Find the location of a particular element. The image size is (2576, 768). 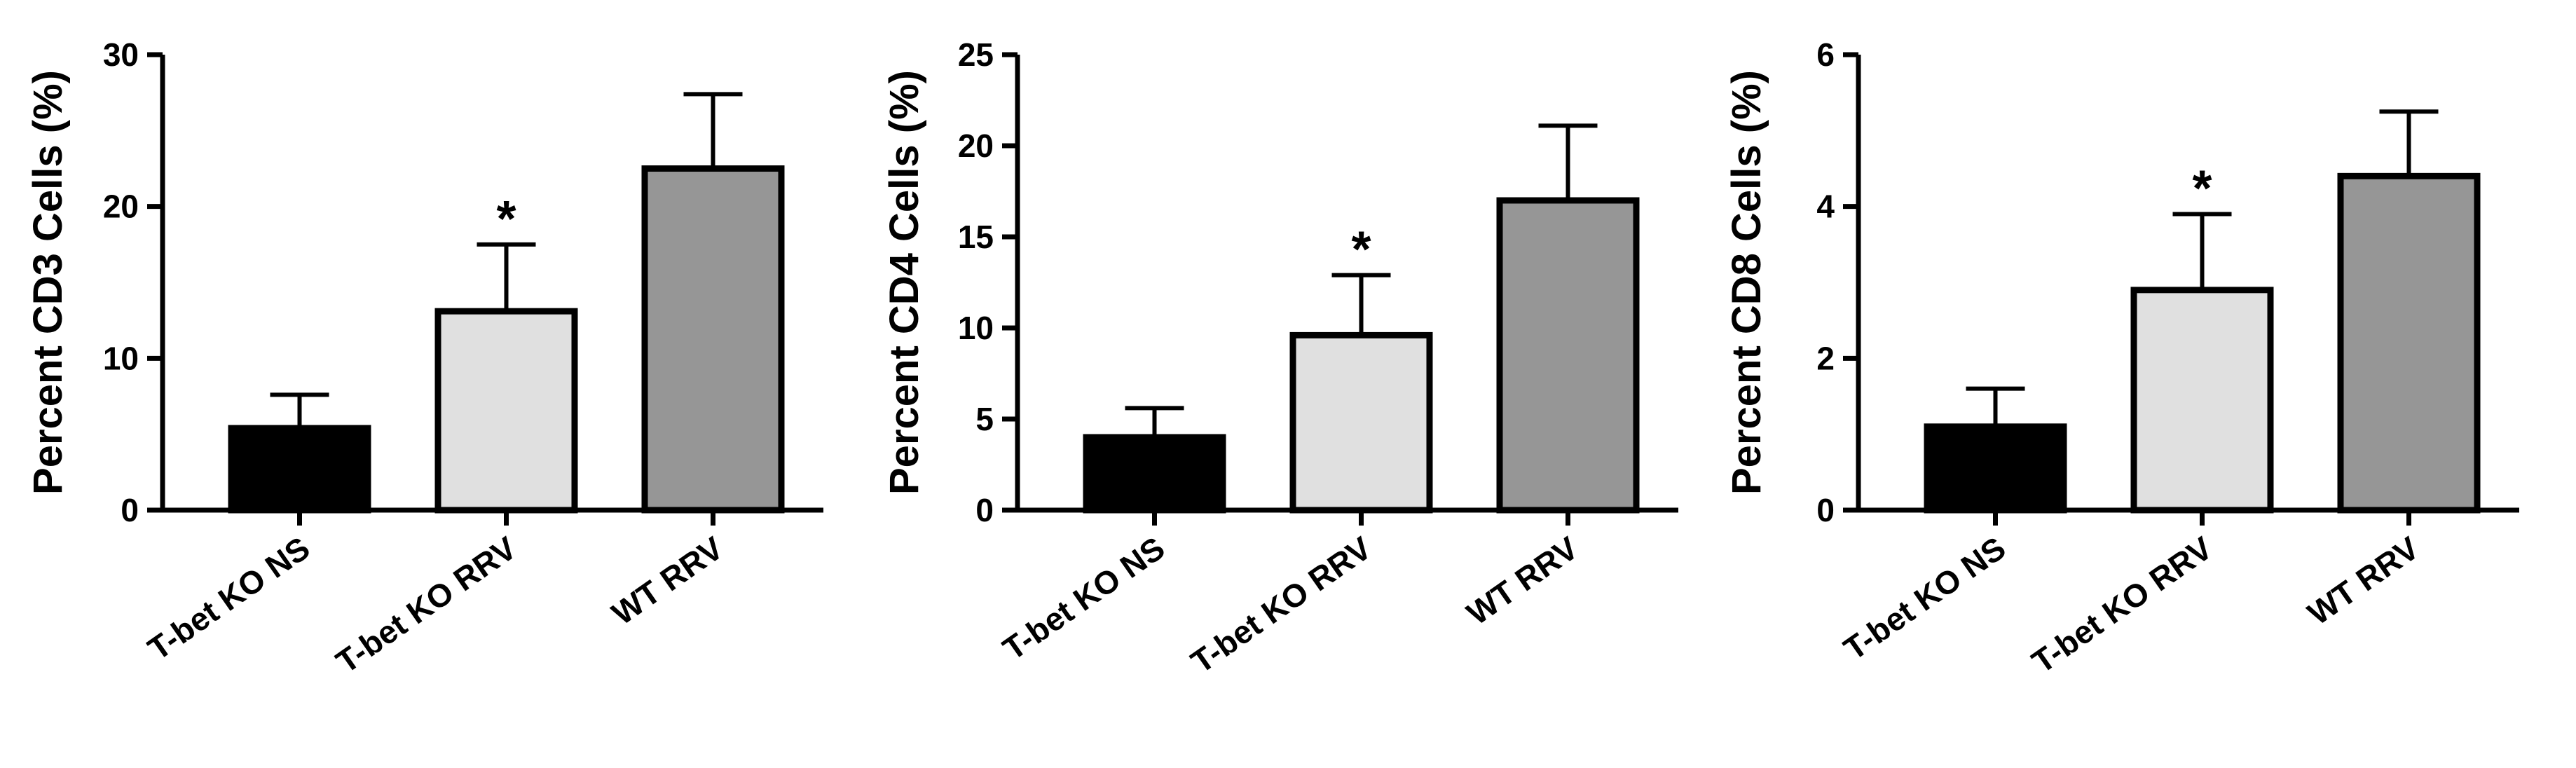

y-tick-label: 6 is located at coordinates (1826, 54).